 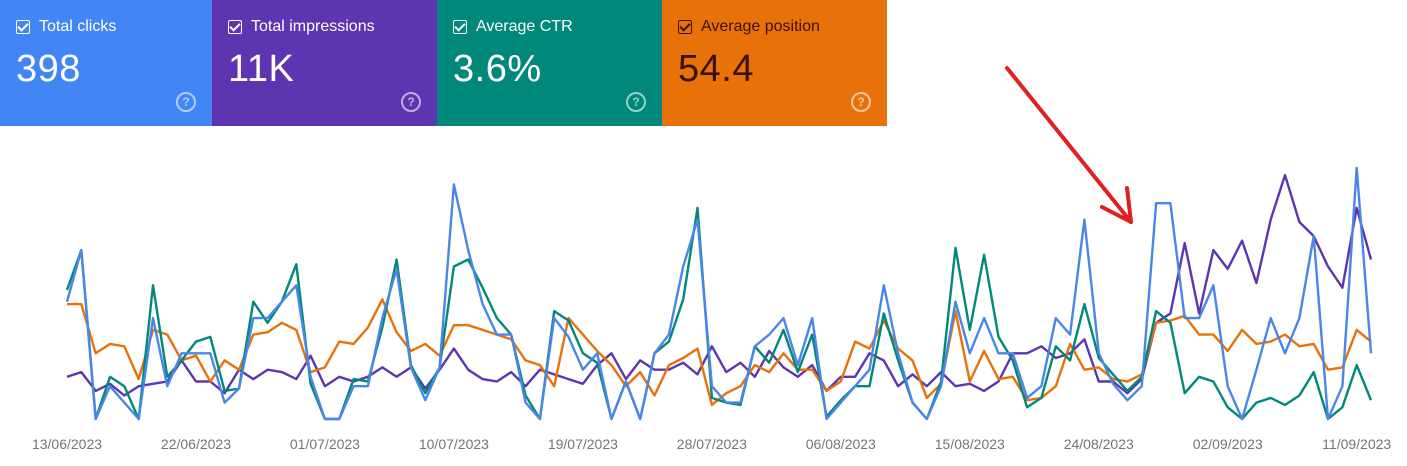 I want to click on x-tick-label: 01/07/2023, so click(x=325, y=444).